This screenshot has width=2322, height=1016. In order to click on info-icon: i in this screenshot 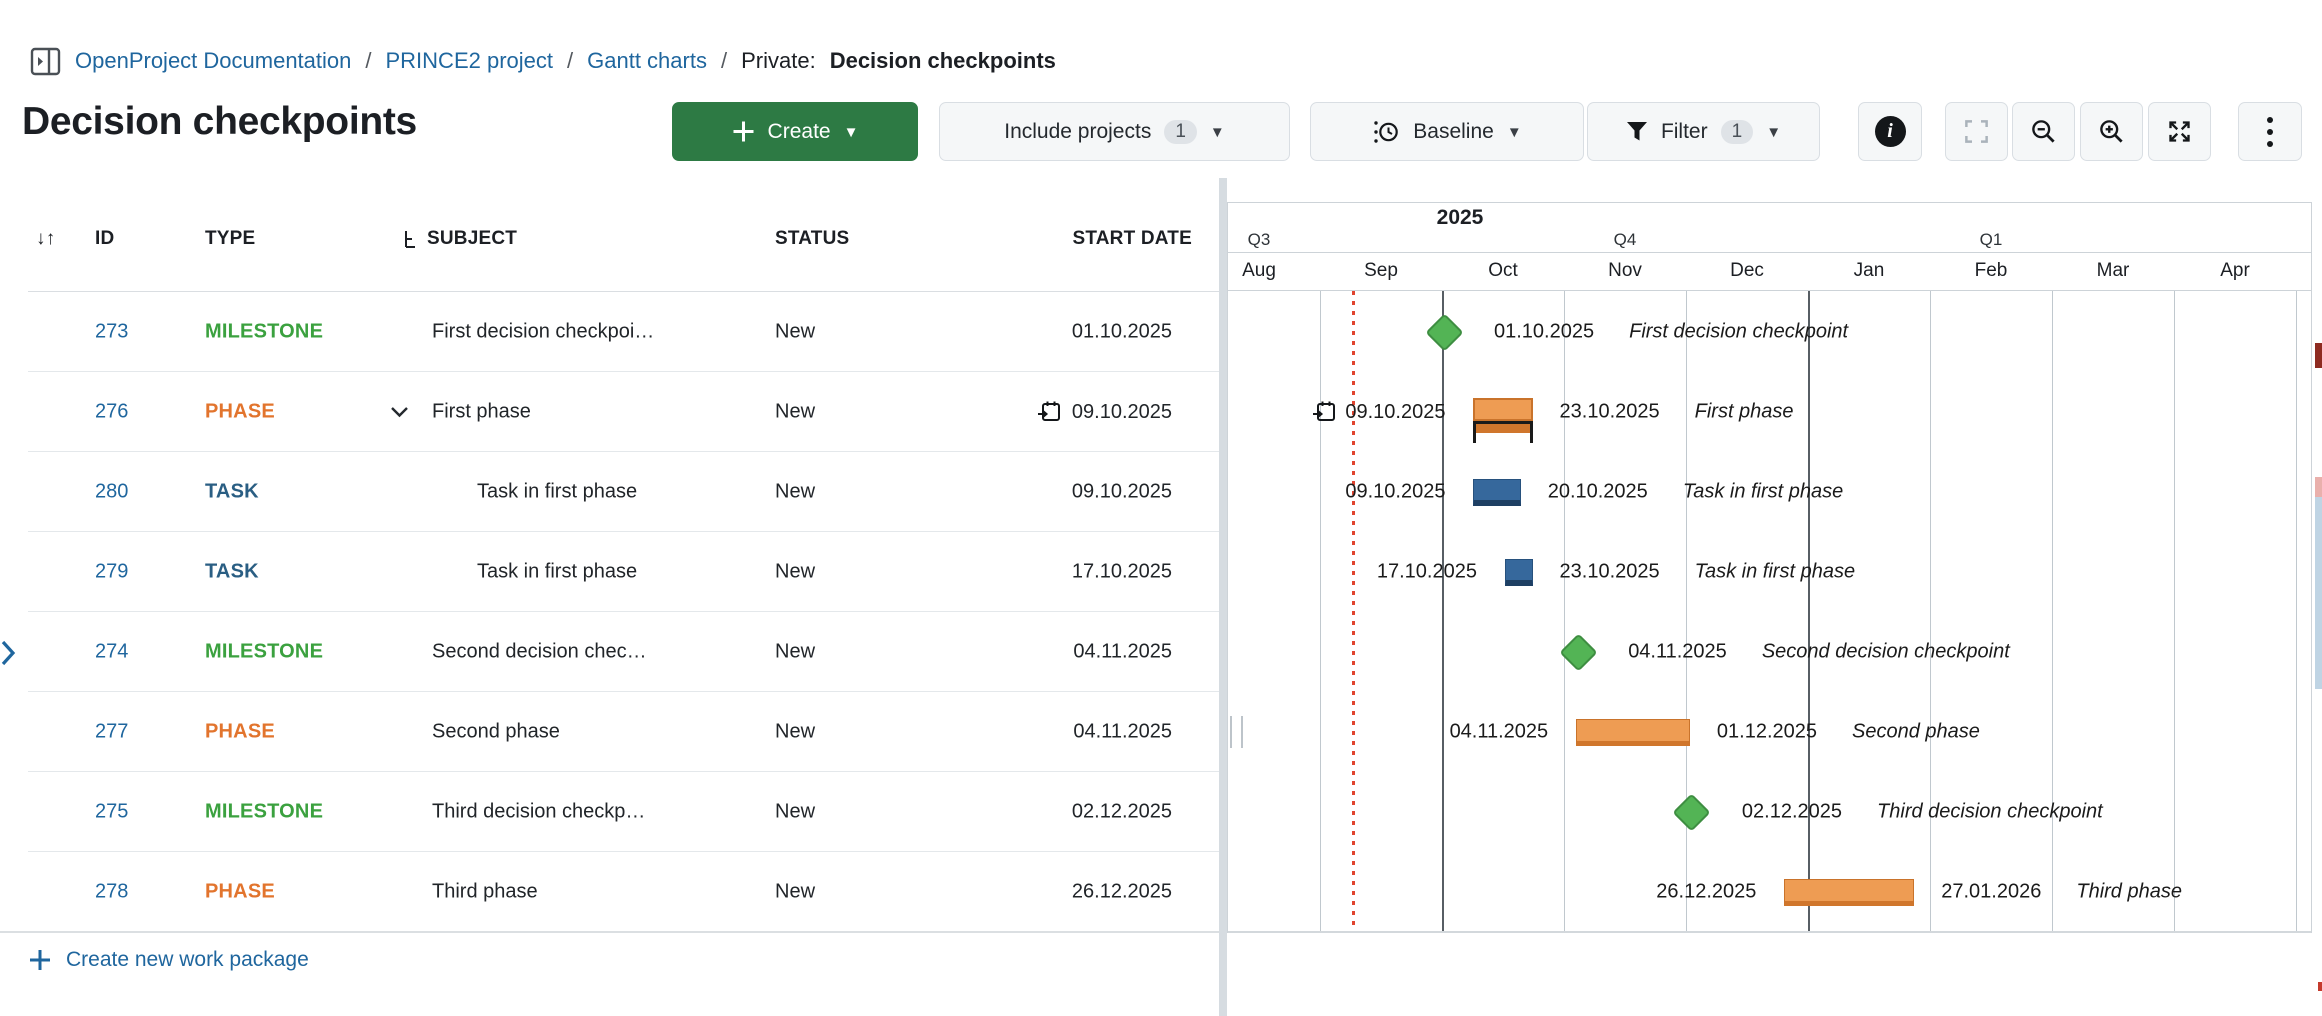, I will do `click(1890, 131)`.